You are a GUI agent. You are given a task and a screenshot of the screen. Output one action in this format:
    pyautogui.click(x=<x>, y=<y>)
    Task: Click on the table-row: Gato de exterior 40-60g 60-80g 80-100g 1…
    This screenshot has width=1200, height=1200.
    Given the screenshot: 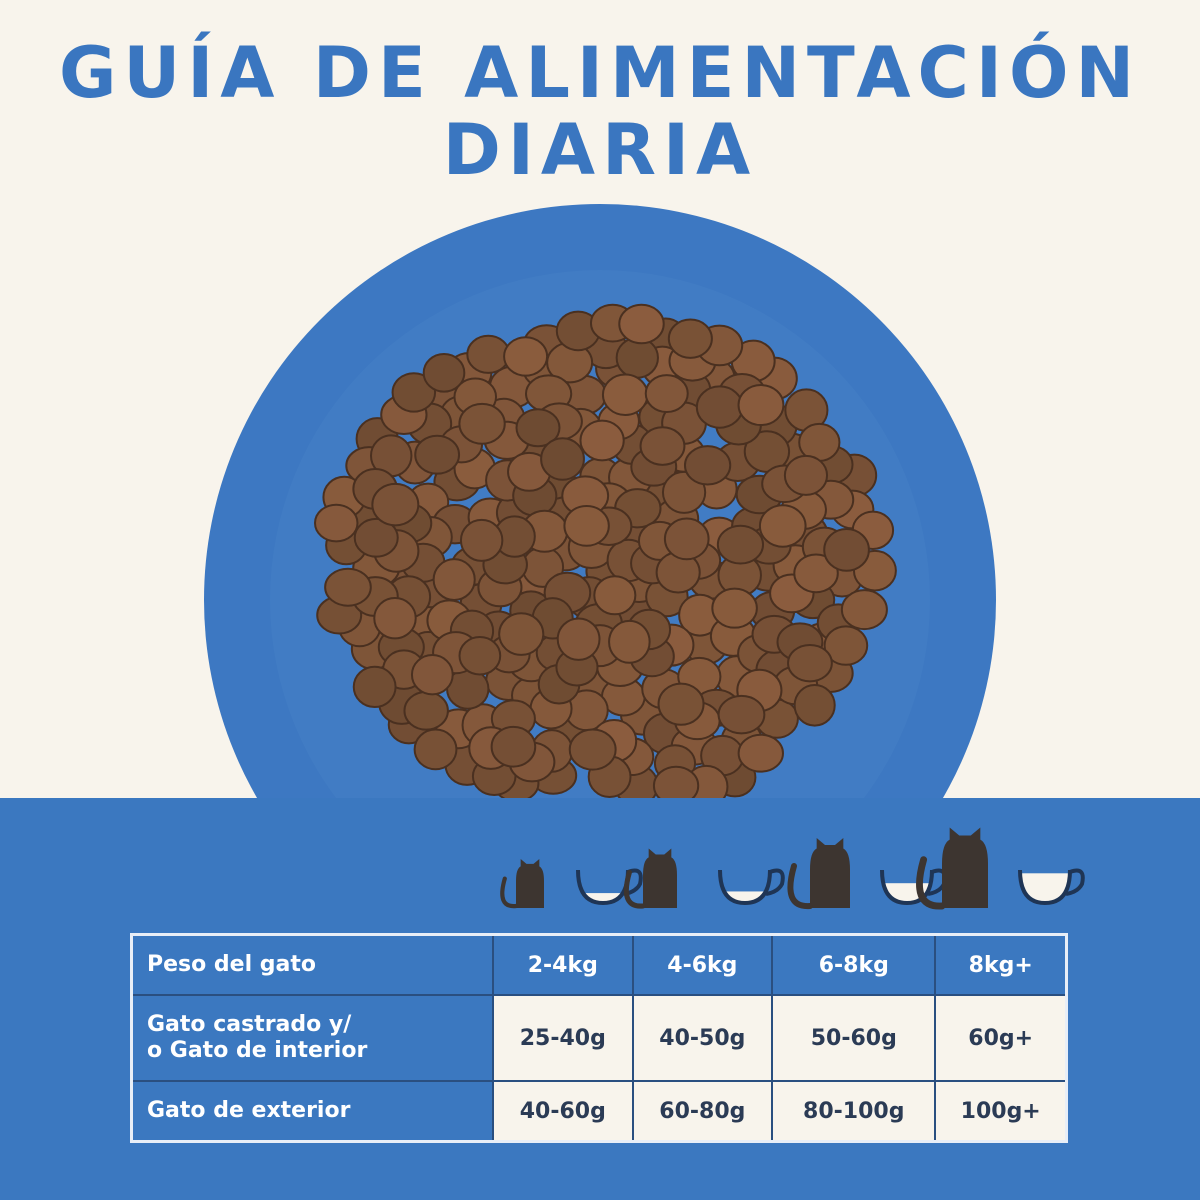 What is the action you would take?
    pyautogui.click(x=599, y=1111)
    